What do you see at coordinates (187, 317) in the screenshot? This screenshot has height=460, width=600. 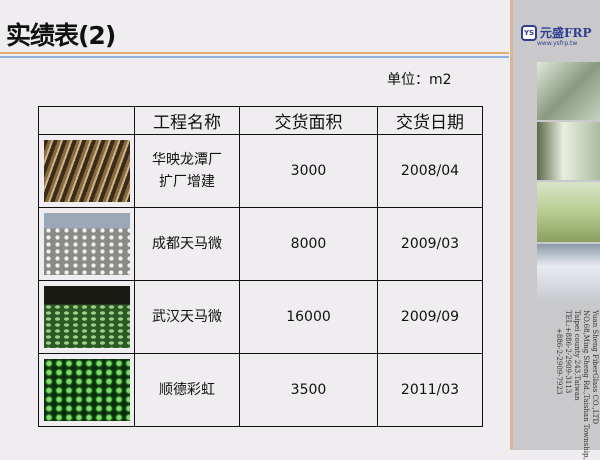 I see `project-name: 武汉天马微` at bounding box center [187, 317].